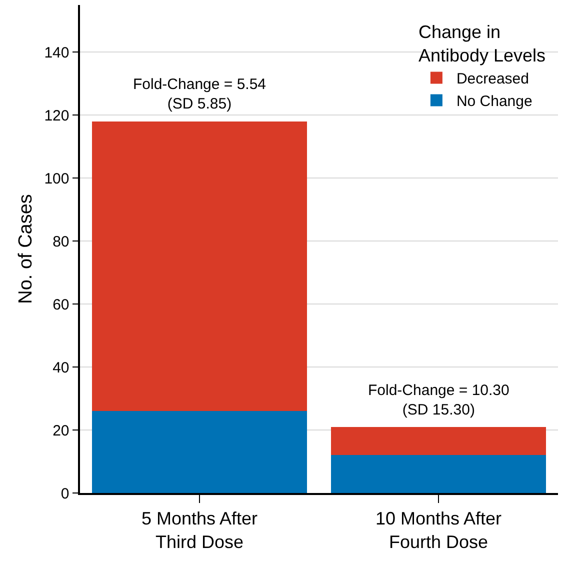 This screenshot has width=566, height=572. I want to click on y-tick-label: 120, so click(57, 115).